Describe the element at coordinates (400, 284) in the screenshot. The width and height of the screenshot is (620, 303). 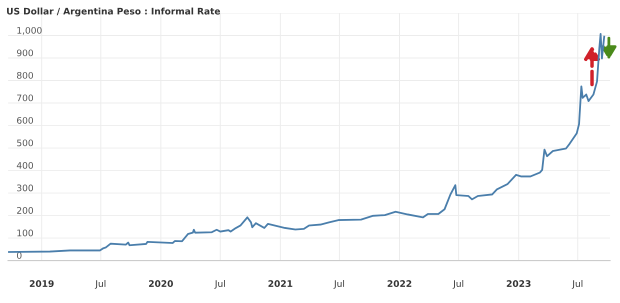
I see `x-tick-label: 2022` at that location.